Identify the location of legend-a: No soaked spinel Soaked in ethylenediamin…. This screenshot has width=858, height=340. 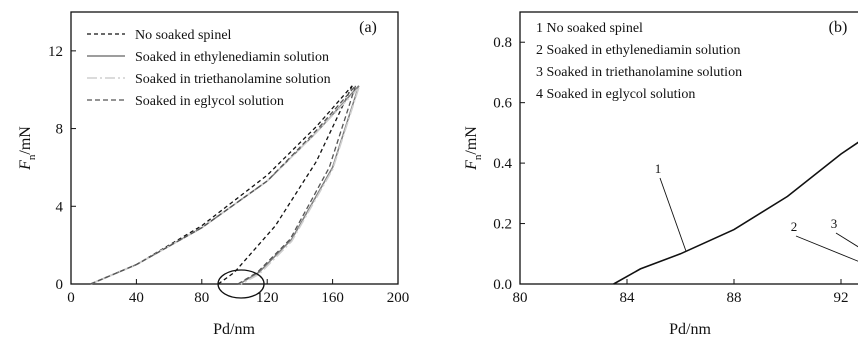
(209, 68).